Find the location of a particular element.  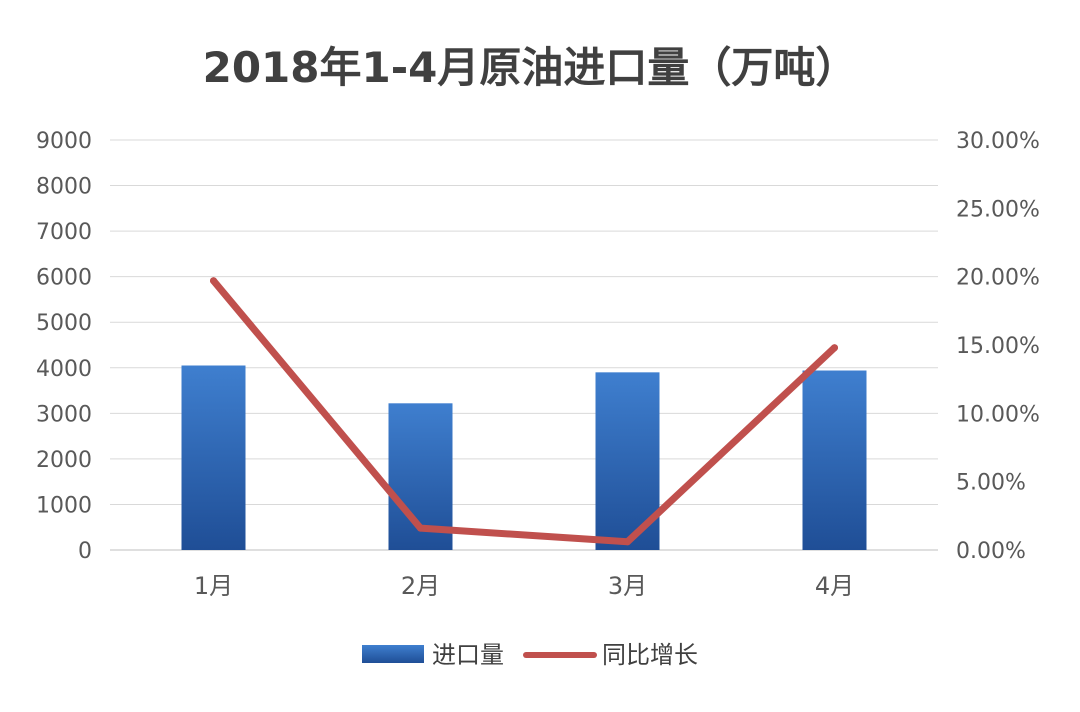

right-axis-ticks: 0.00% 5.00% 10.00% 15.00% 20.00% 25.00% 30.00% is located at coordinates (998, 346).